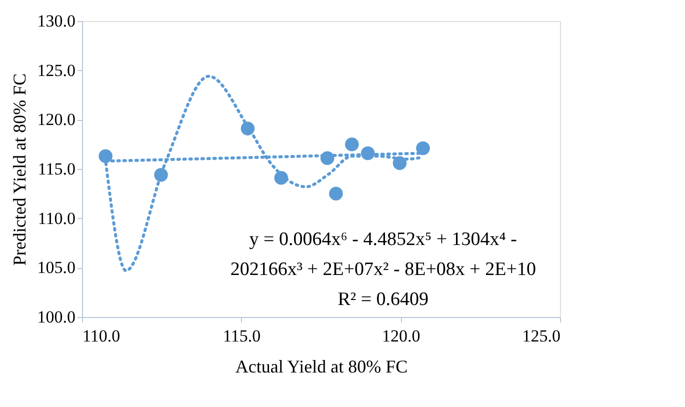  What do you see at coordinates (242, 336) in the screenshot?
I see `x-tick-label: 115.0` at bounding box center [242, 336].